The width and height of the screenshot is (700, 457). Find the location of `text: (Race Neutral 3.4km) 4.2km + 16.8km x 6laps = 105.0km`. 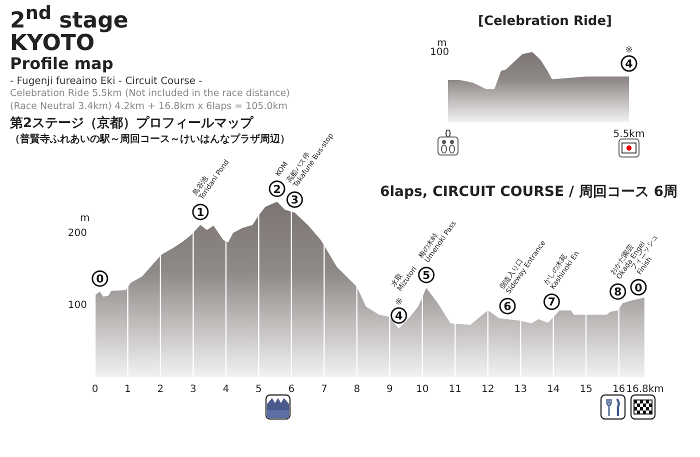

text: (Race Neutral 3.4km) 4.2km + 16.8km x 6laps = 105.0km is located at coordinates (149, 106).